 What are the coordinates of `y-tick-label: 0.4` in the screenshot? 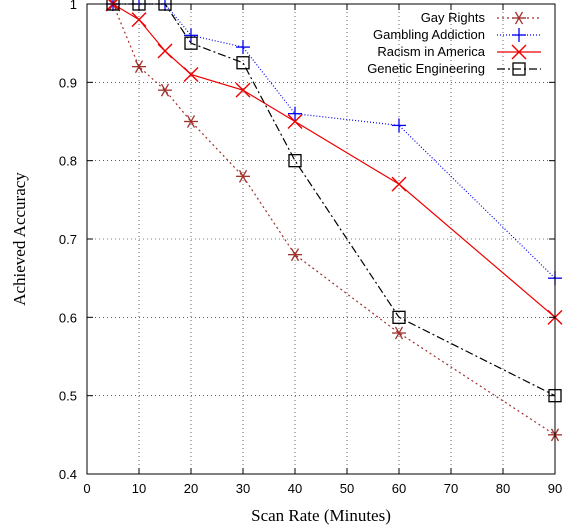 It's located at (68, 474).